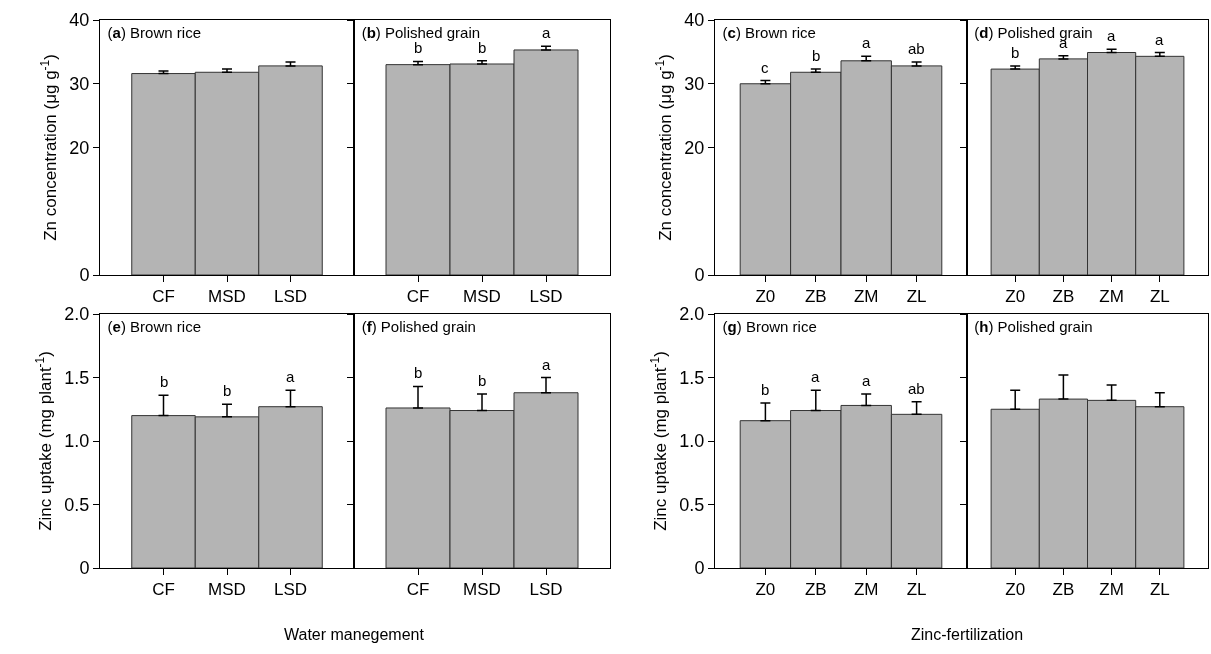 The image size is (1211, 654). I want to click on chart-title: (c) Brown rice, so click(769, 33).